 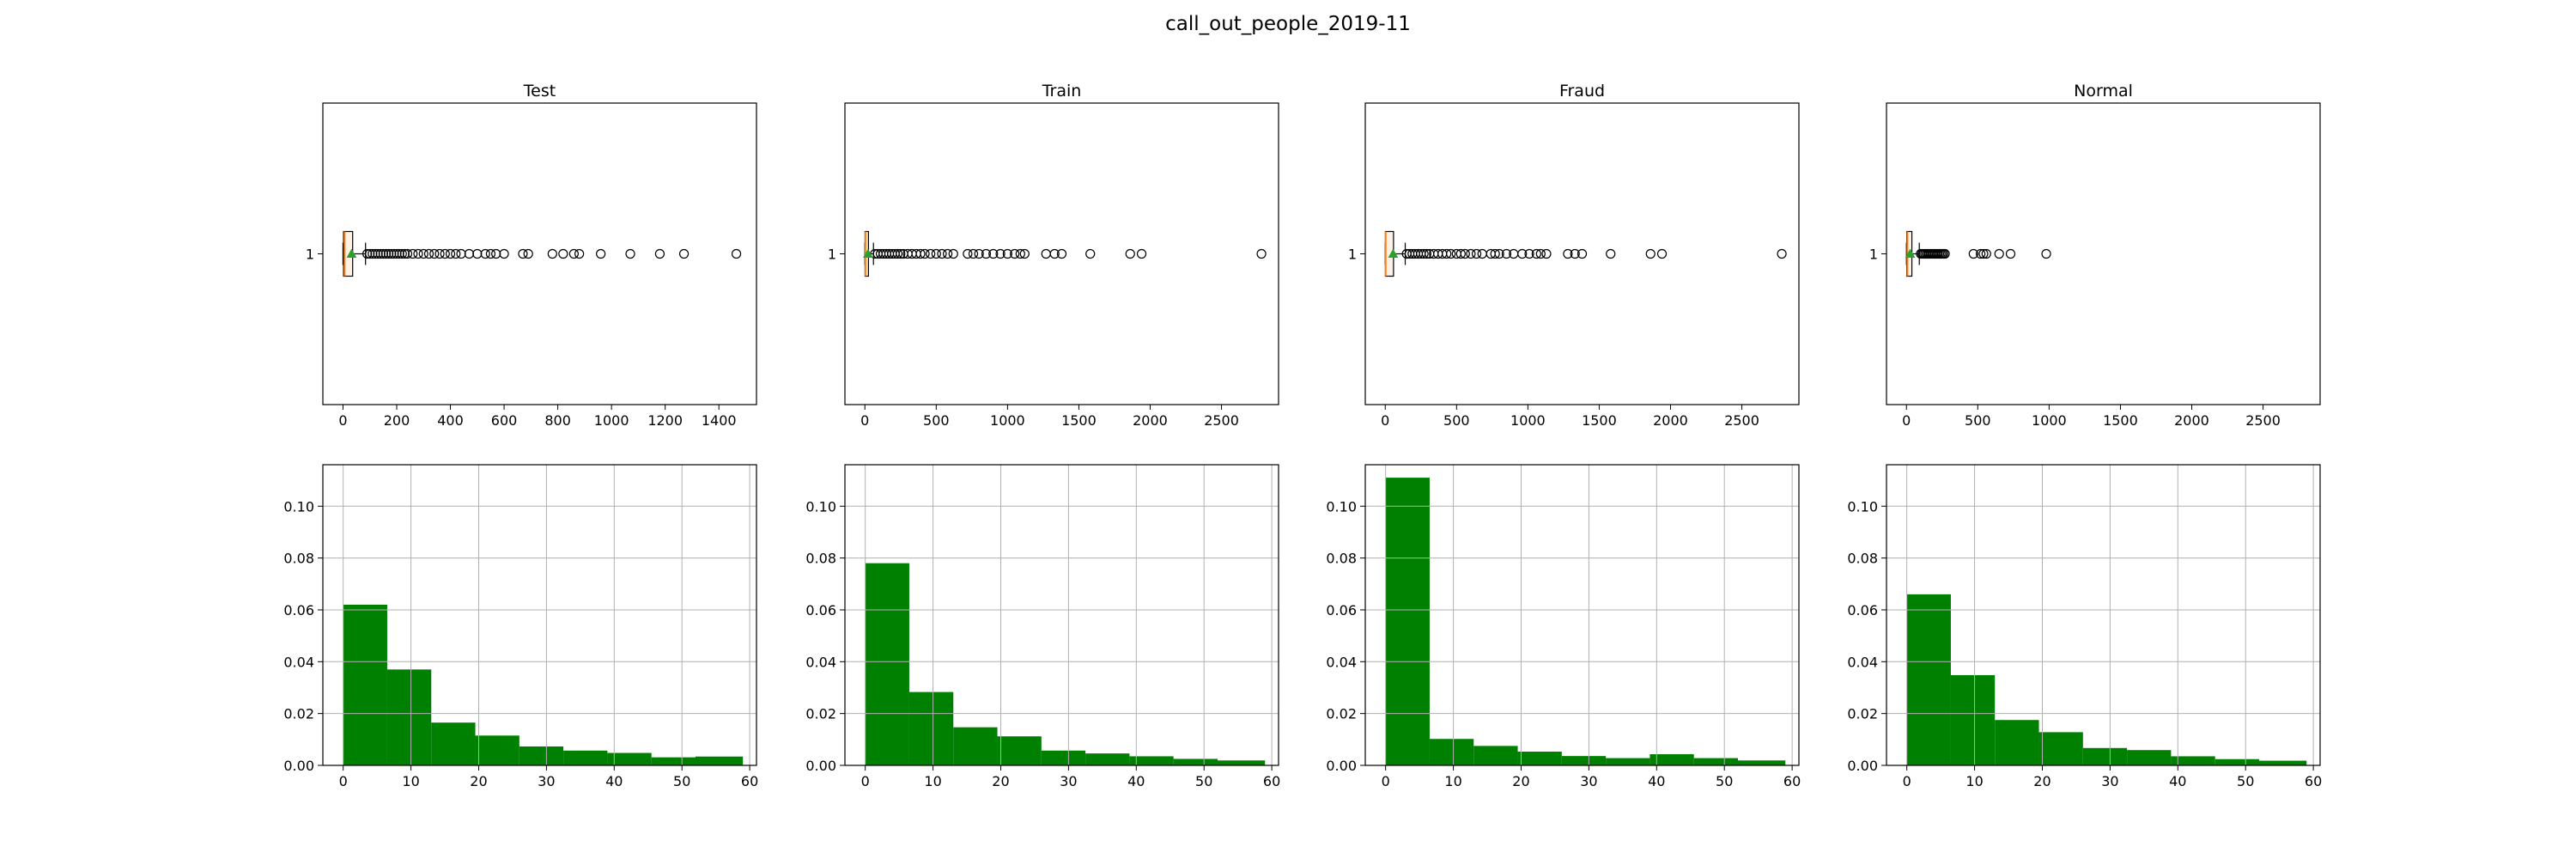 I want to click on x-tick-label: 1000, so click(x=611, y=421).